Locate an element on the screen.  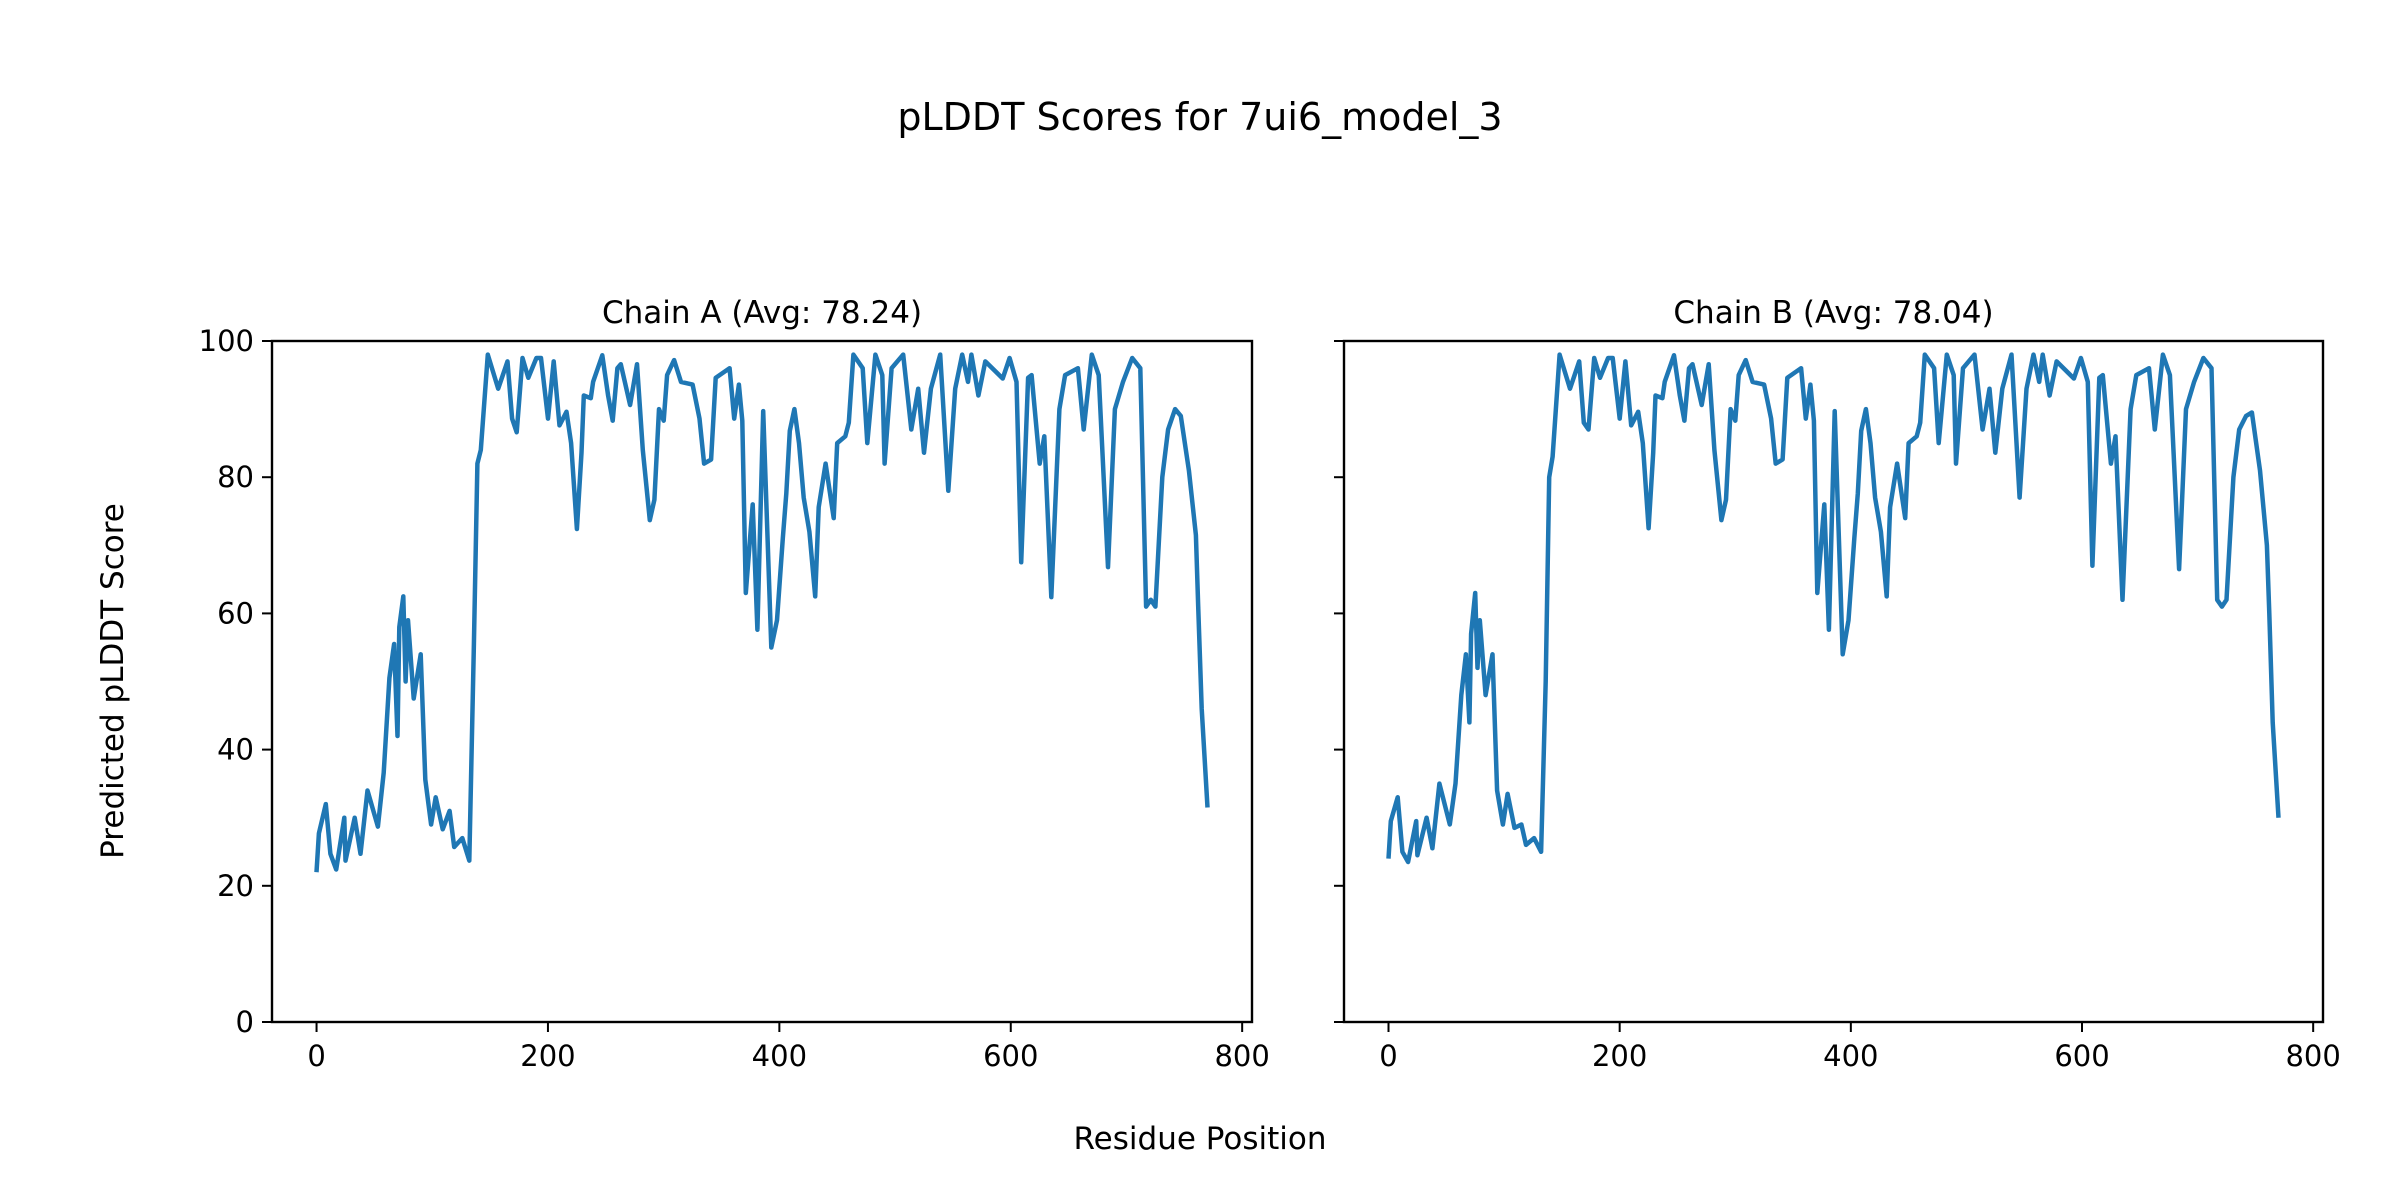
y-axis-label: Predicted pLDDT Score is located at coordinates (113, 681).